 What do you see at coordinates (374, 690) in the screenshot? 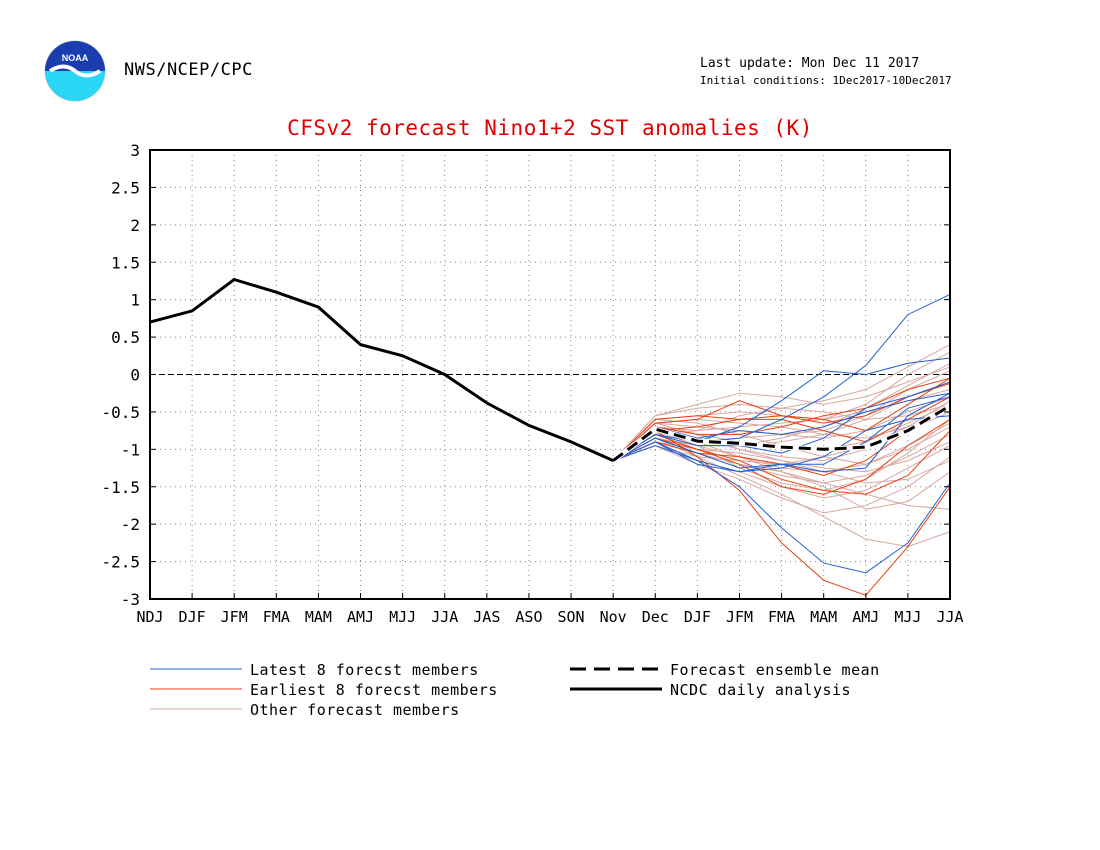
I see `legend-label-earliest: Earliest 8 forecst members` at bounding box center [374, 690].